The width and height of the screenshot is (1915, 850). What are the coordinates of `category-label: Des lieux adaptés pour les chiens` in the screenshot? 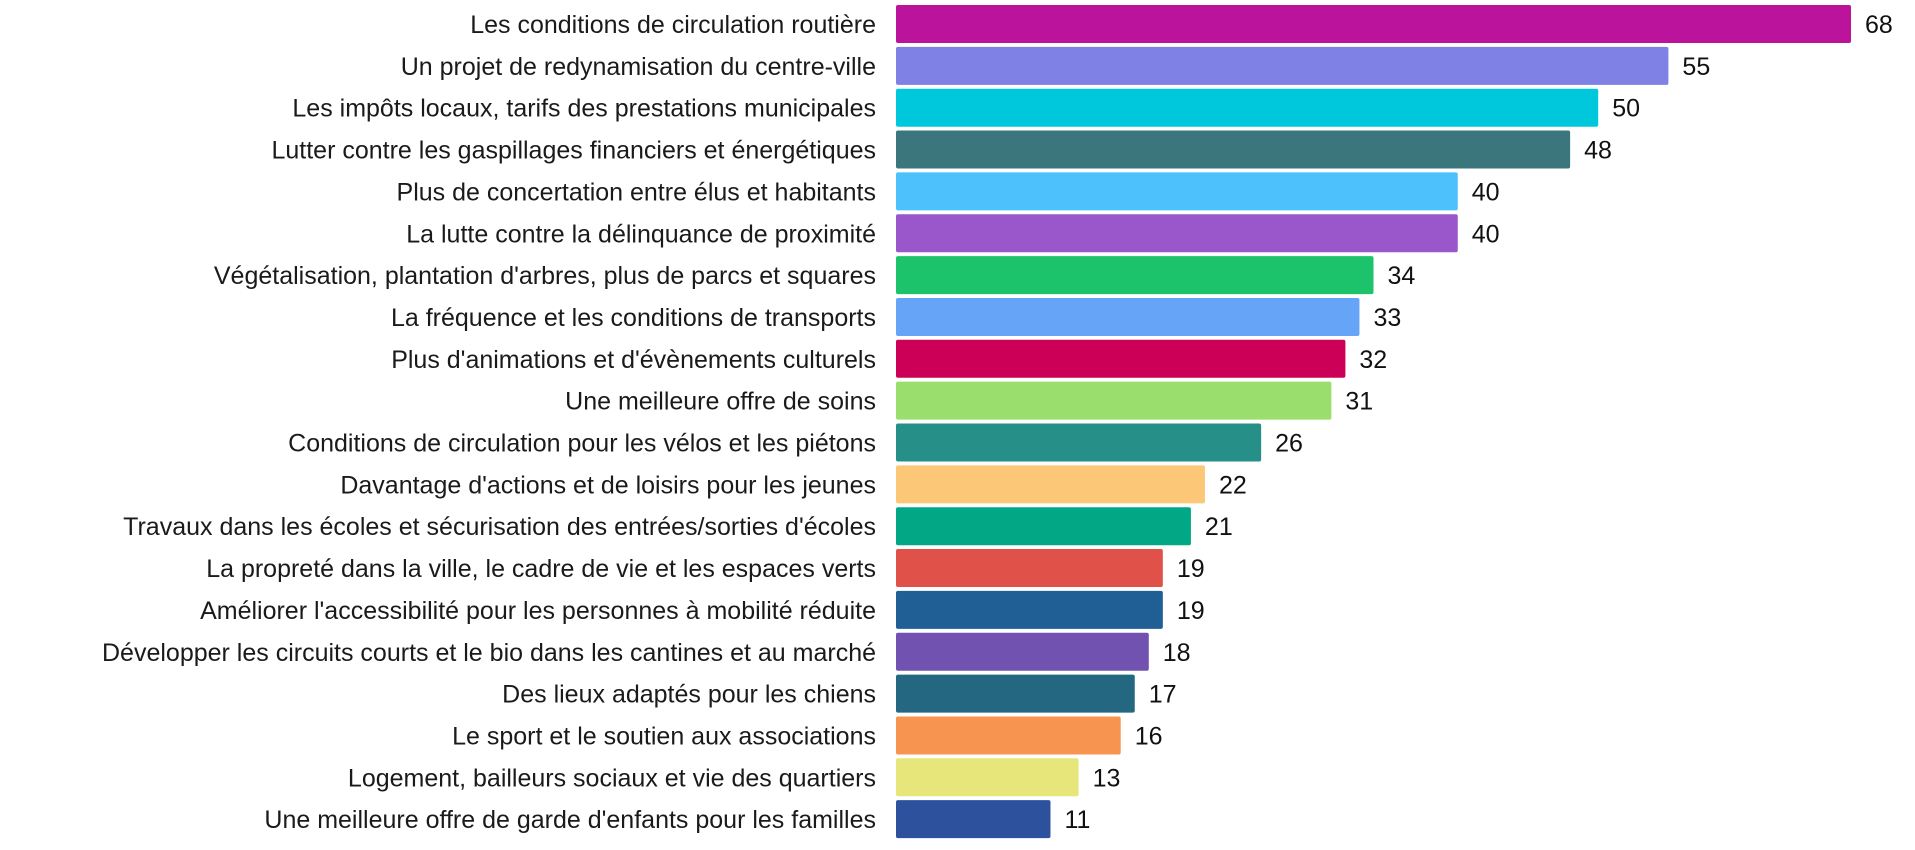 It's located at (689, 695).